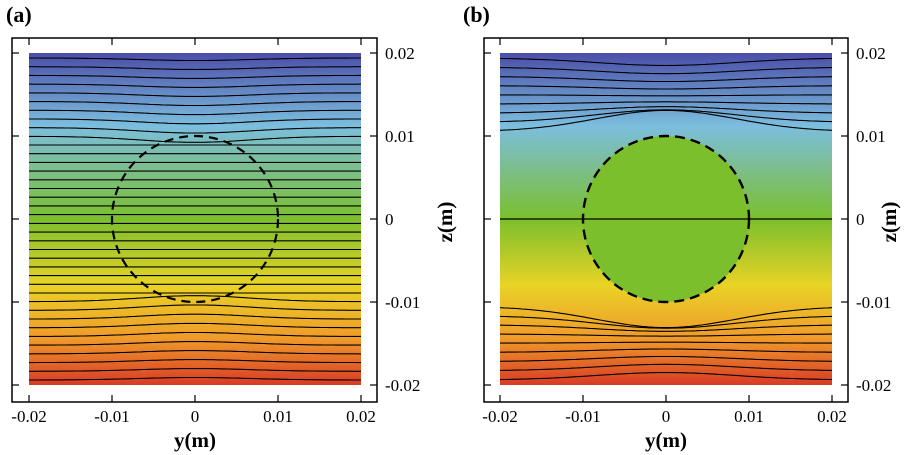  Describe the element at coordinates (445, 222) in the screenshot. I see `z-axis-label-a: z(m)` at that location.